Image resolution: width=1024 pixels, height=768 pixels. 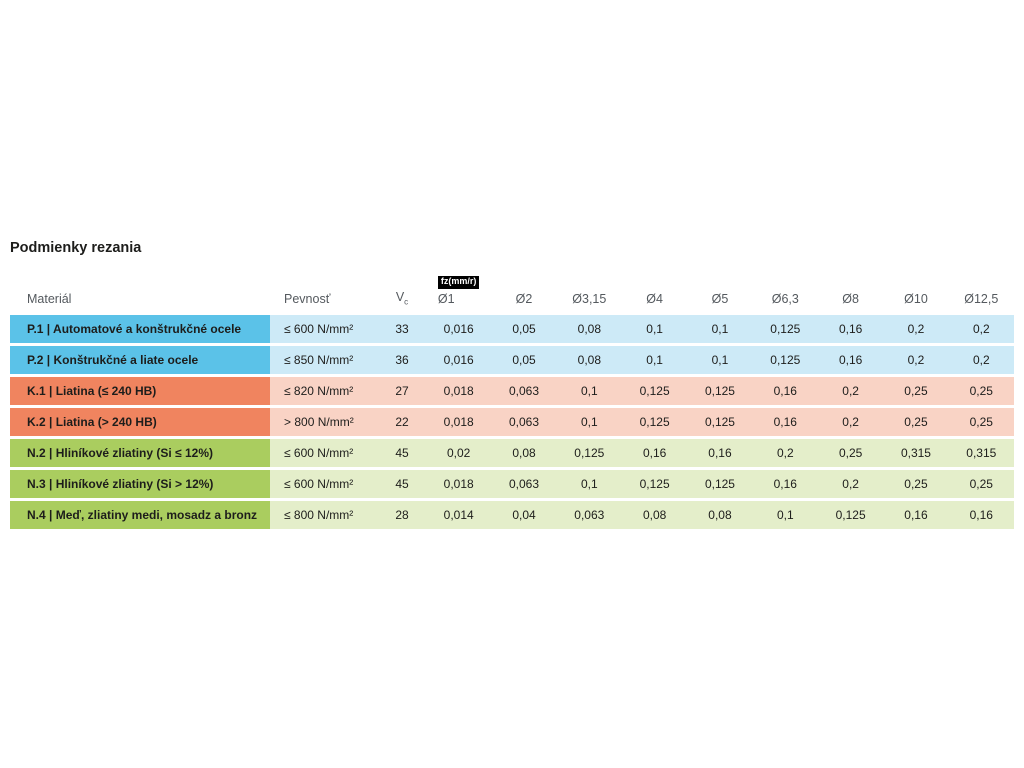 I want to click on fz-value-cell-d4: 0,16, so click(x=654, y=453).